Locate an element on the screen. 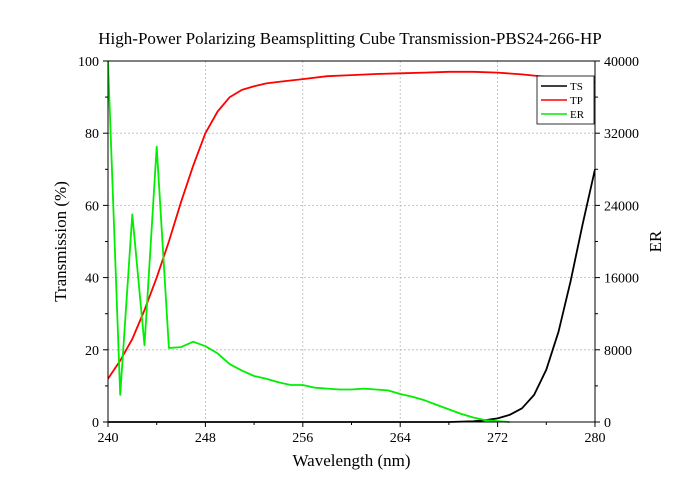  y2-tick-label: 40000 is located at coordinates (621, 62).